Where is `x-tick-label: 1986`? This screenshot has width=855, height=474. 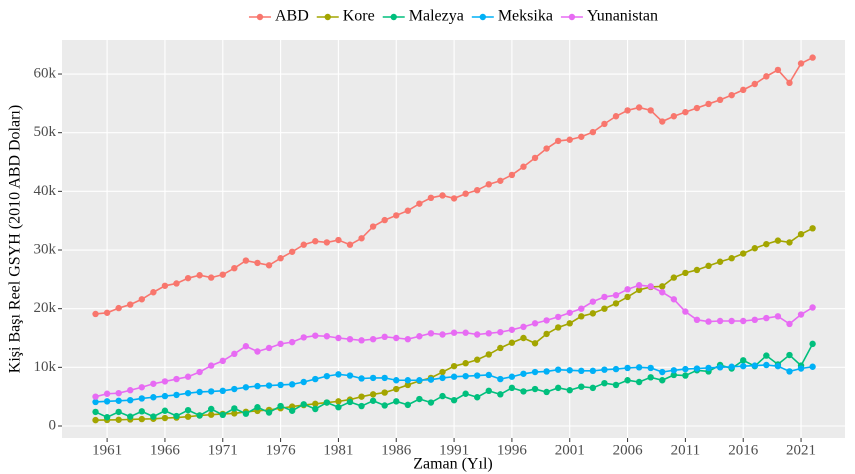
x-tick-label: 1986 is located at coordinates (396, 450).